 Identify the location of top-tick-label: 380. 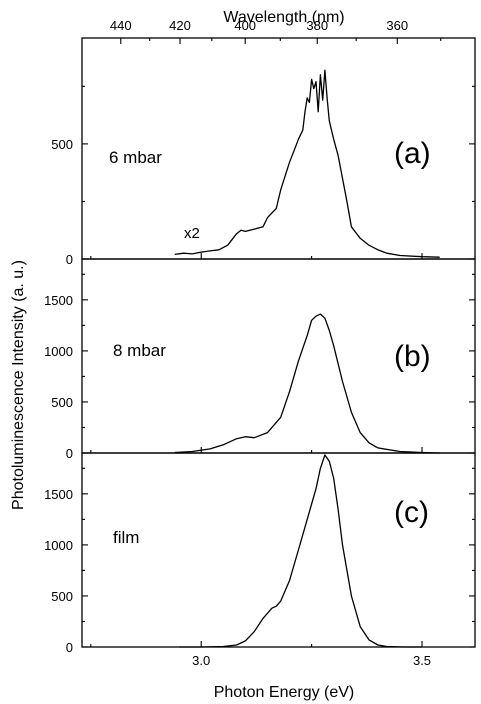
(317, 25).